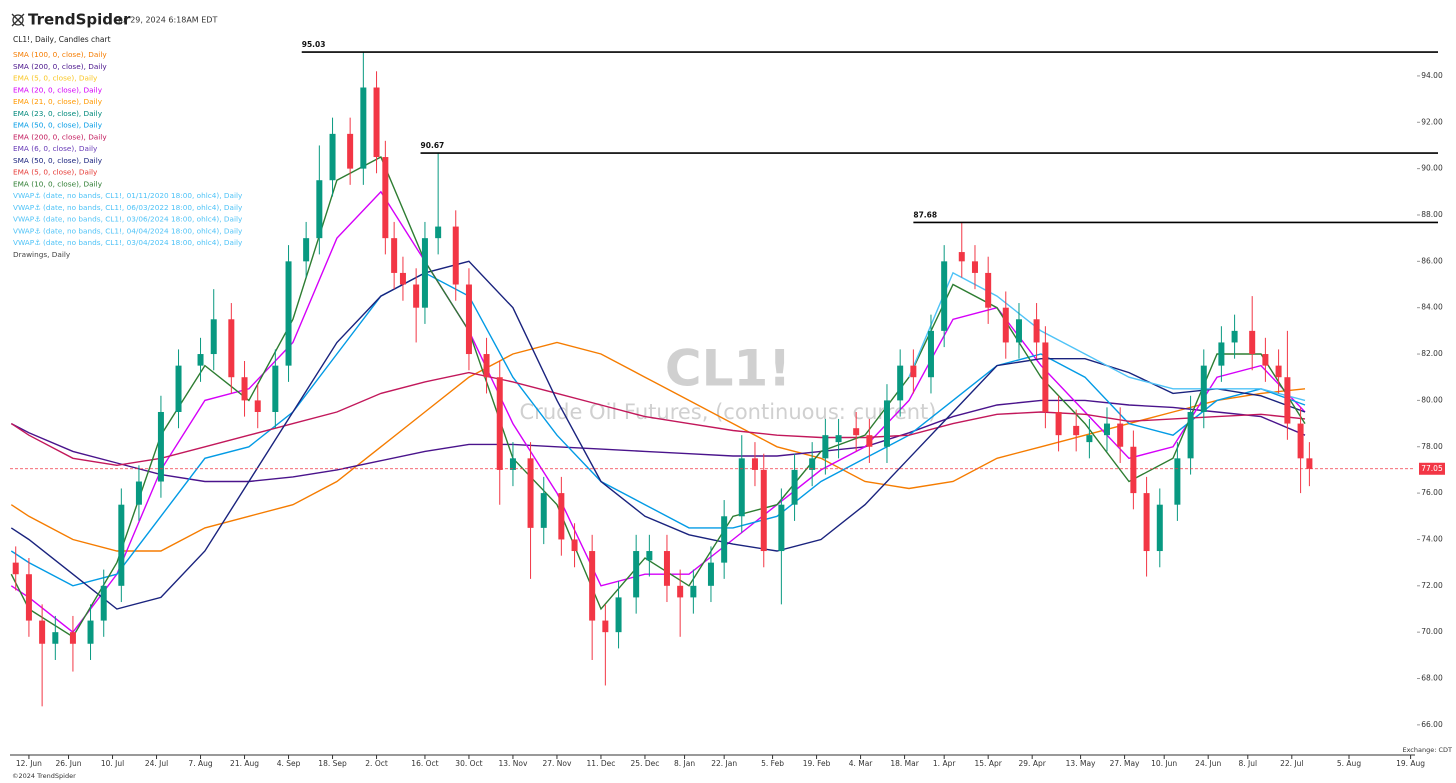  Describe the element at coordinates (645, 763) in the screenshot. I see `x-tick-label: 25. Dec` at that location.